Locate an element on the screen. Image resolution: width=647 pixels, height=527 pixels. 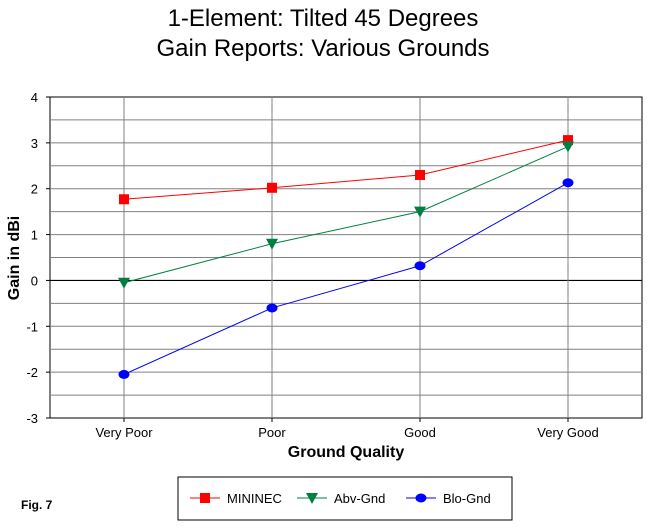
y-tick-label: -1 is located at coordinates (32, 326).